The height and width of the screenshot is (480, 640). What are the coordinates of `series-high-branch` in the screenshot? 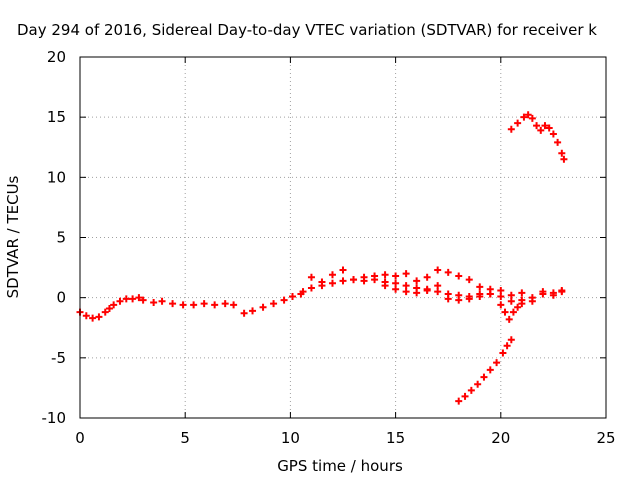 It's located at (537, 137).